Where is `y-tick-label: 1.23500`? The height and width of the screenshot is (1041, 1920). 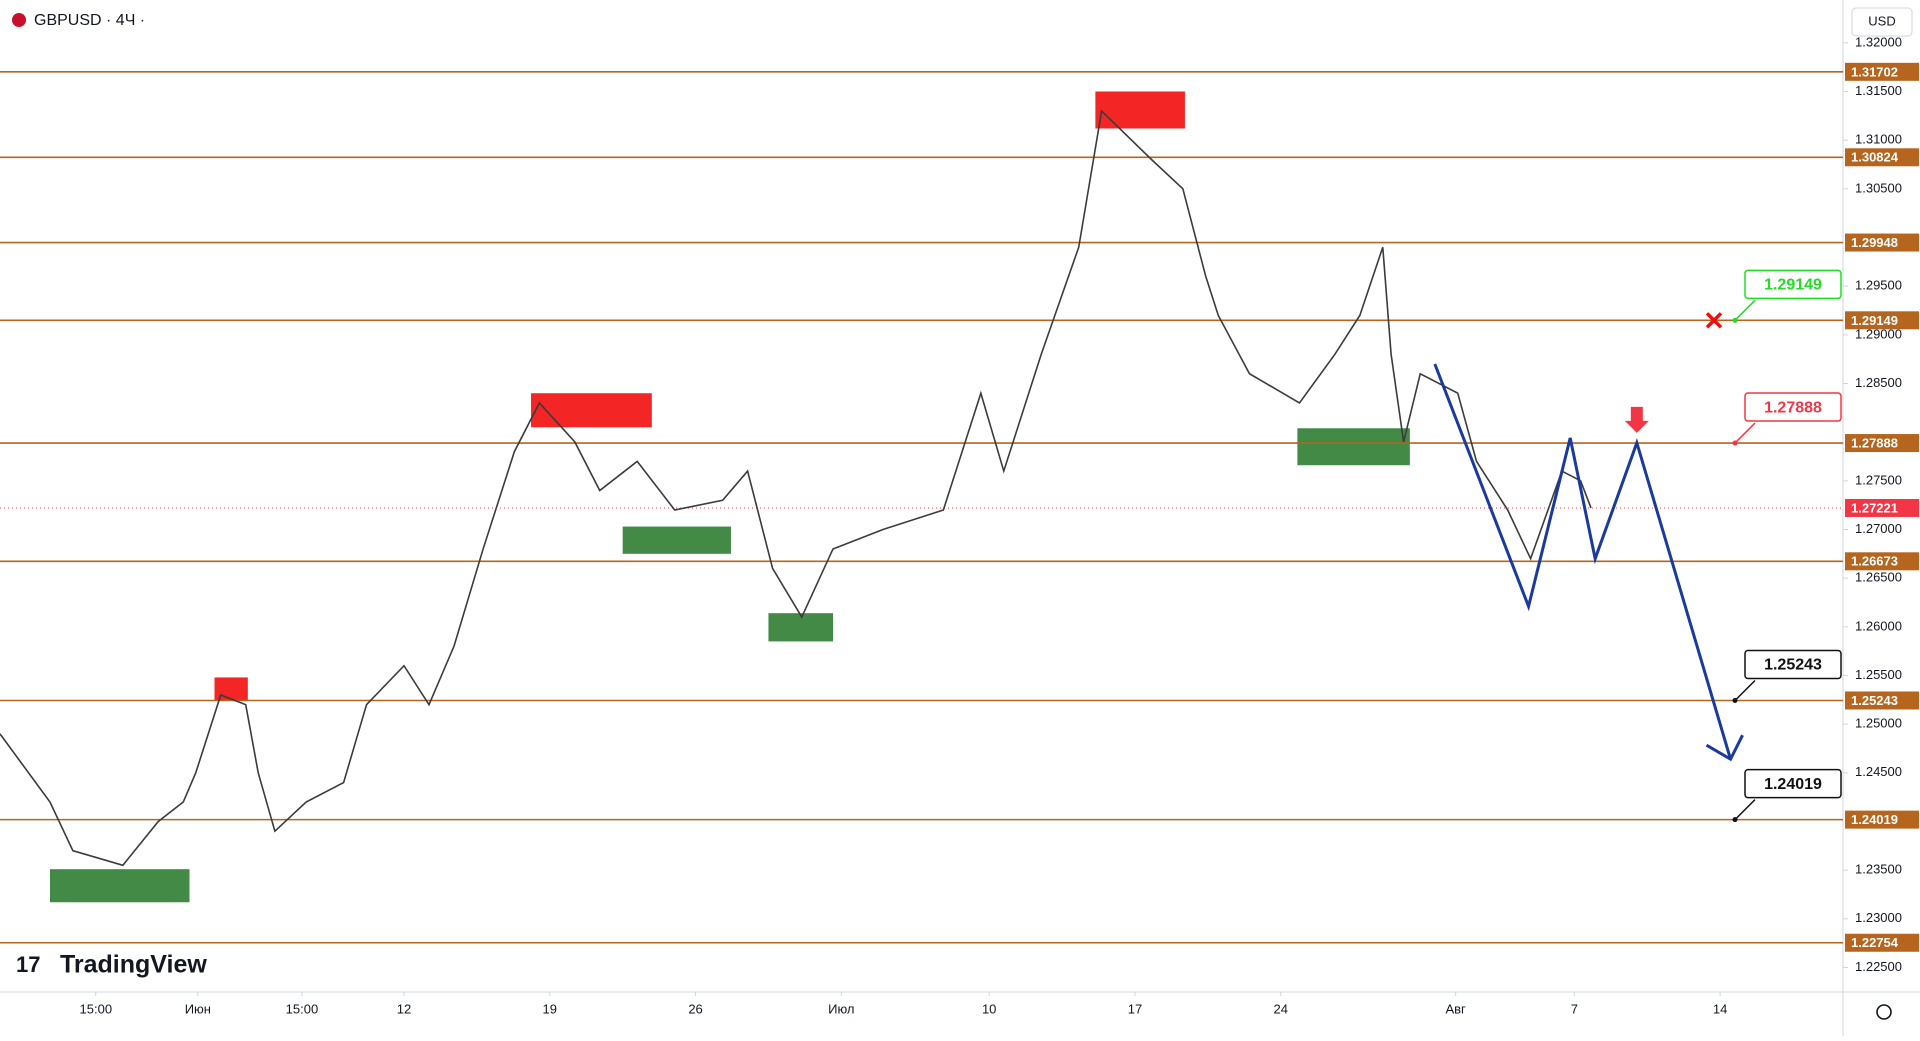
y-tick-label: 1.23500 is located at coordinates (1878, 869).